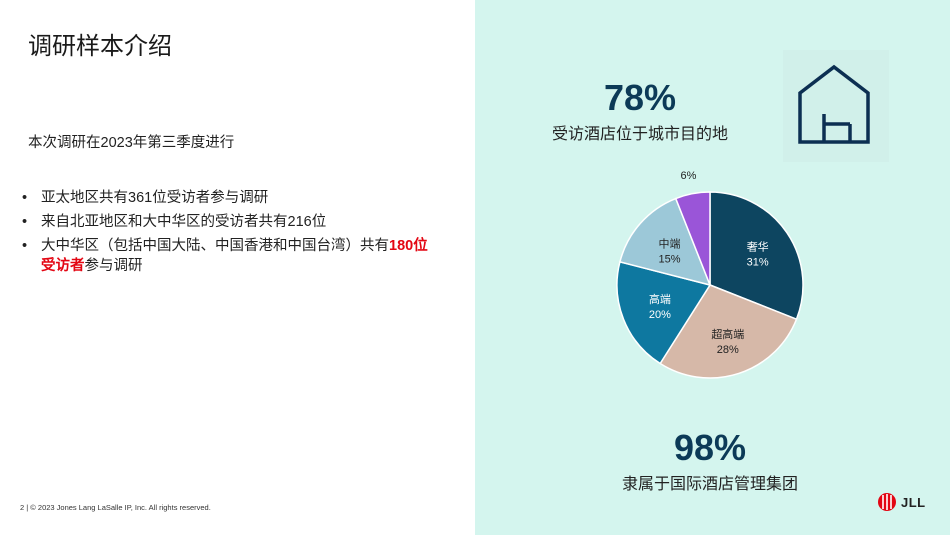 Image resolution: width=950 pixels, height=535 pixels. What do you see at coordinates (709, 484) in the screenshot?
I see `stat-label: 隶属于国际酒店管理集团` at bounding box center [709, 484].